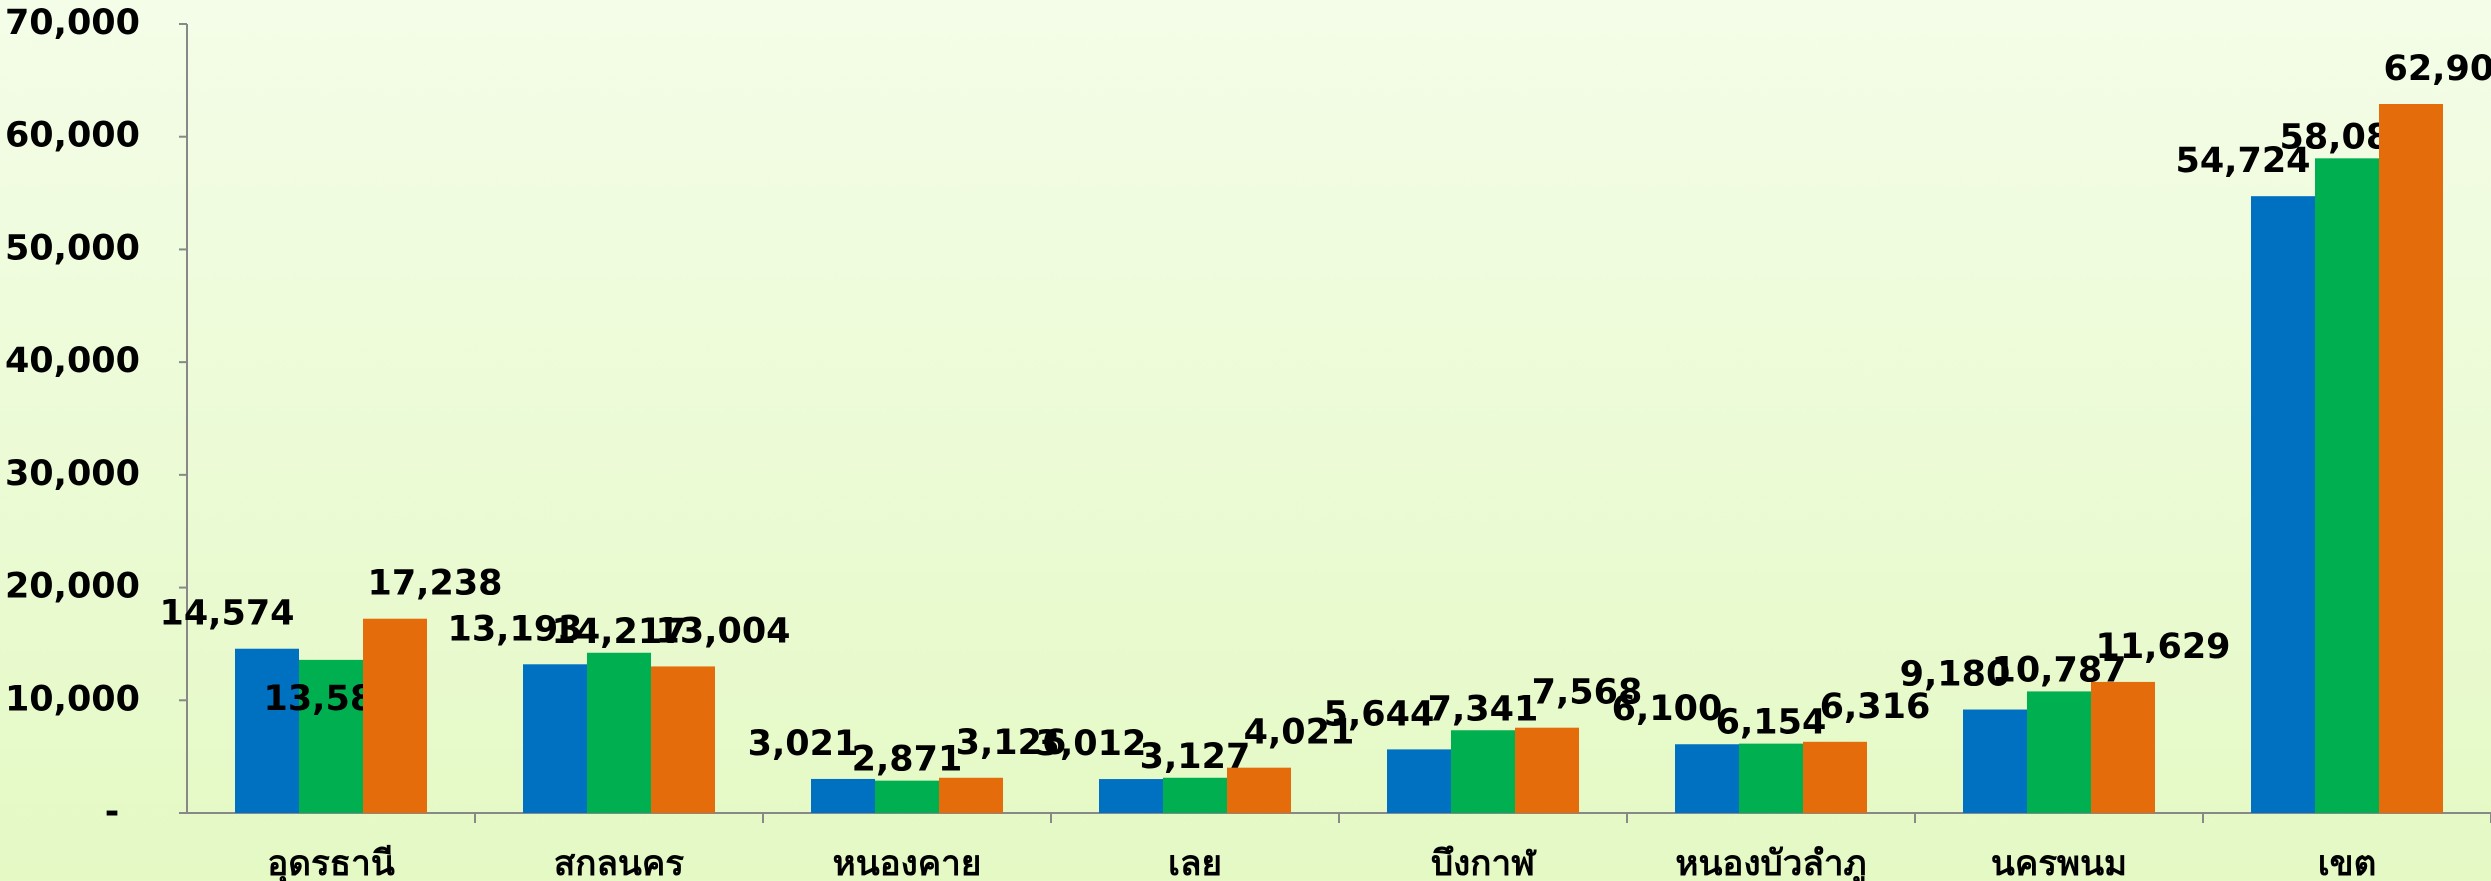 The width and height of the screenshot is (2491, 881). Describe the element at coordinates (72, 361) in the screenshot. I see `y-tick-label: 40,000` at that location.